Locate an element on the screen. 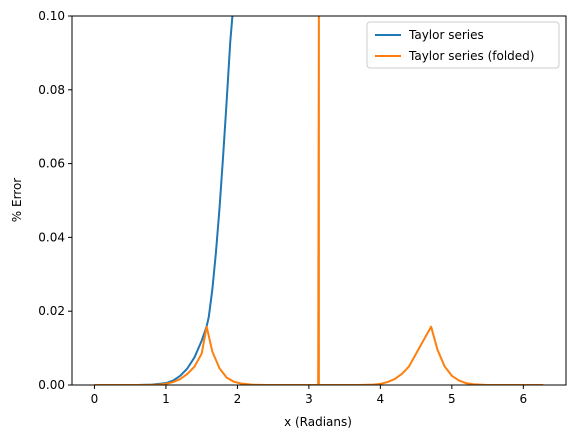 The width and height of the screenshot is (576, 438). legend: Taylor series Taylor series (folded) is located at coordinates (463, 45).